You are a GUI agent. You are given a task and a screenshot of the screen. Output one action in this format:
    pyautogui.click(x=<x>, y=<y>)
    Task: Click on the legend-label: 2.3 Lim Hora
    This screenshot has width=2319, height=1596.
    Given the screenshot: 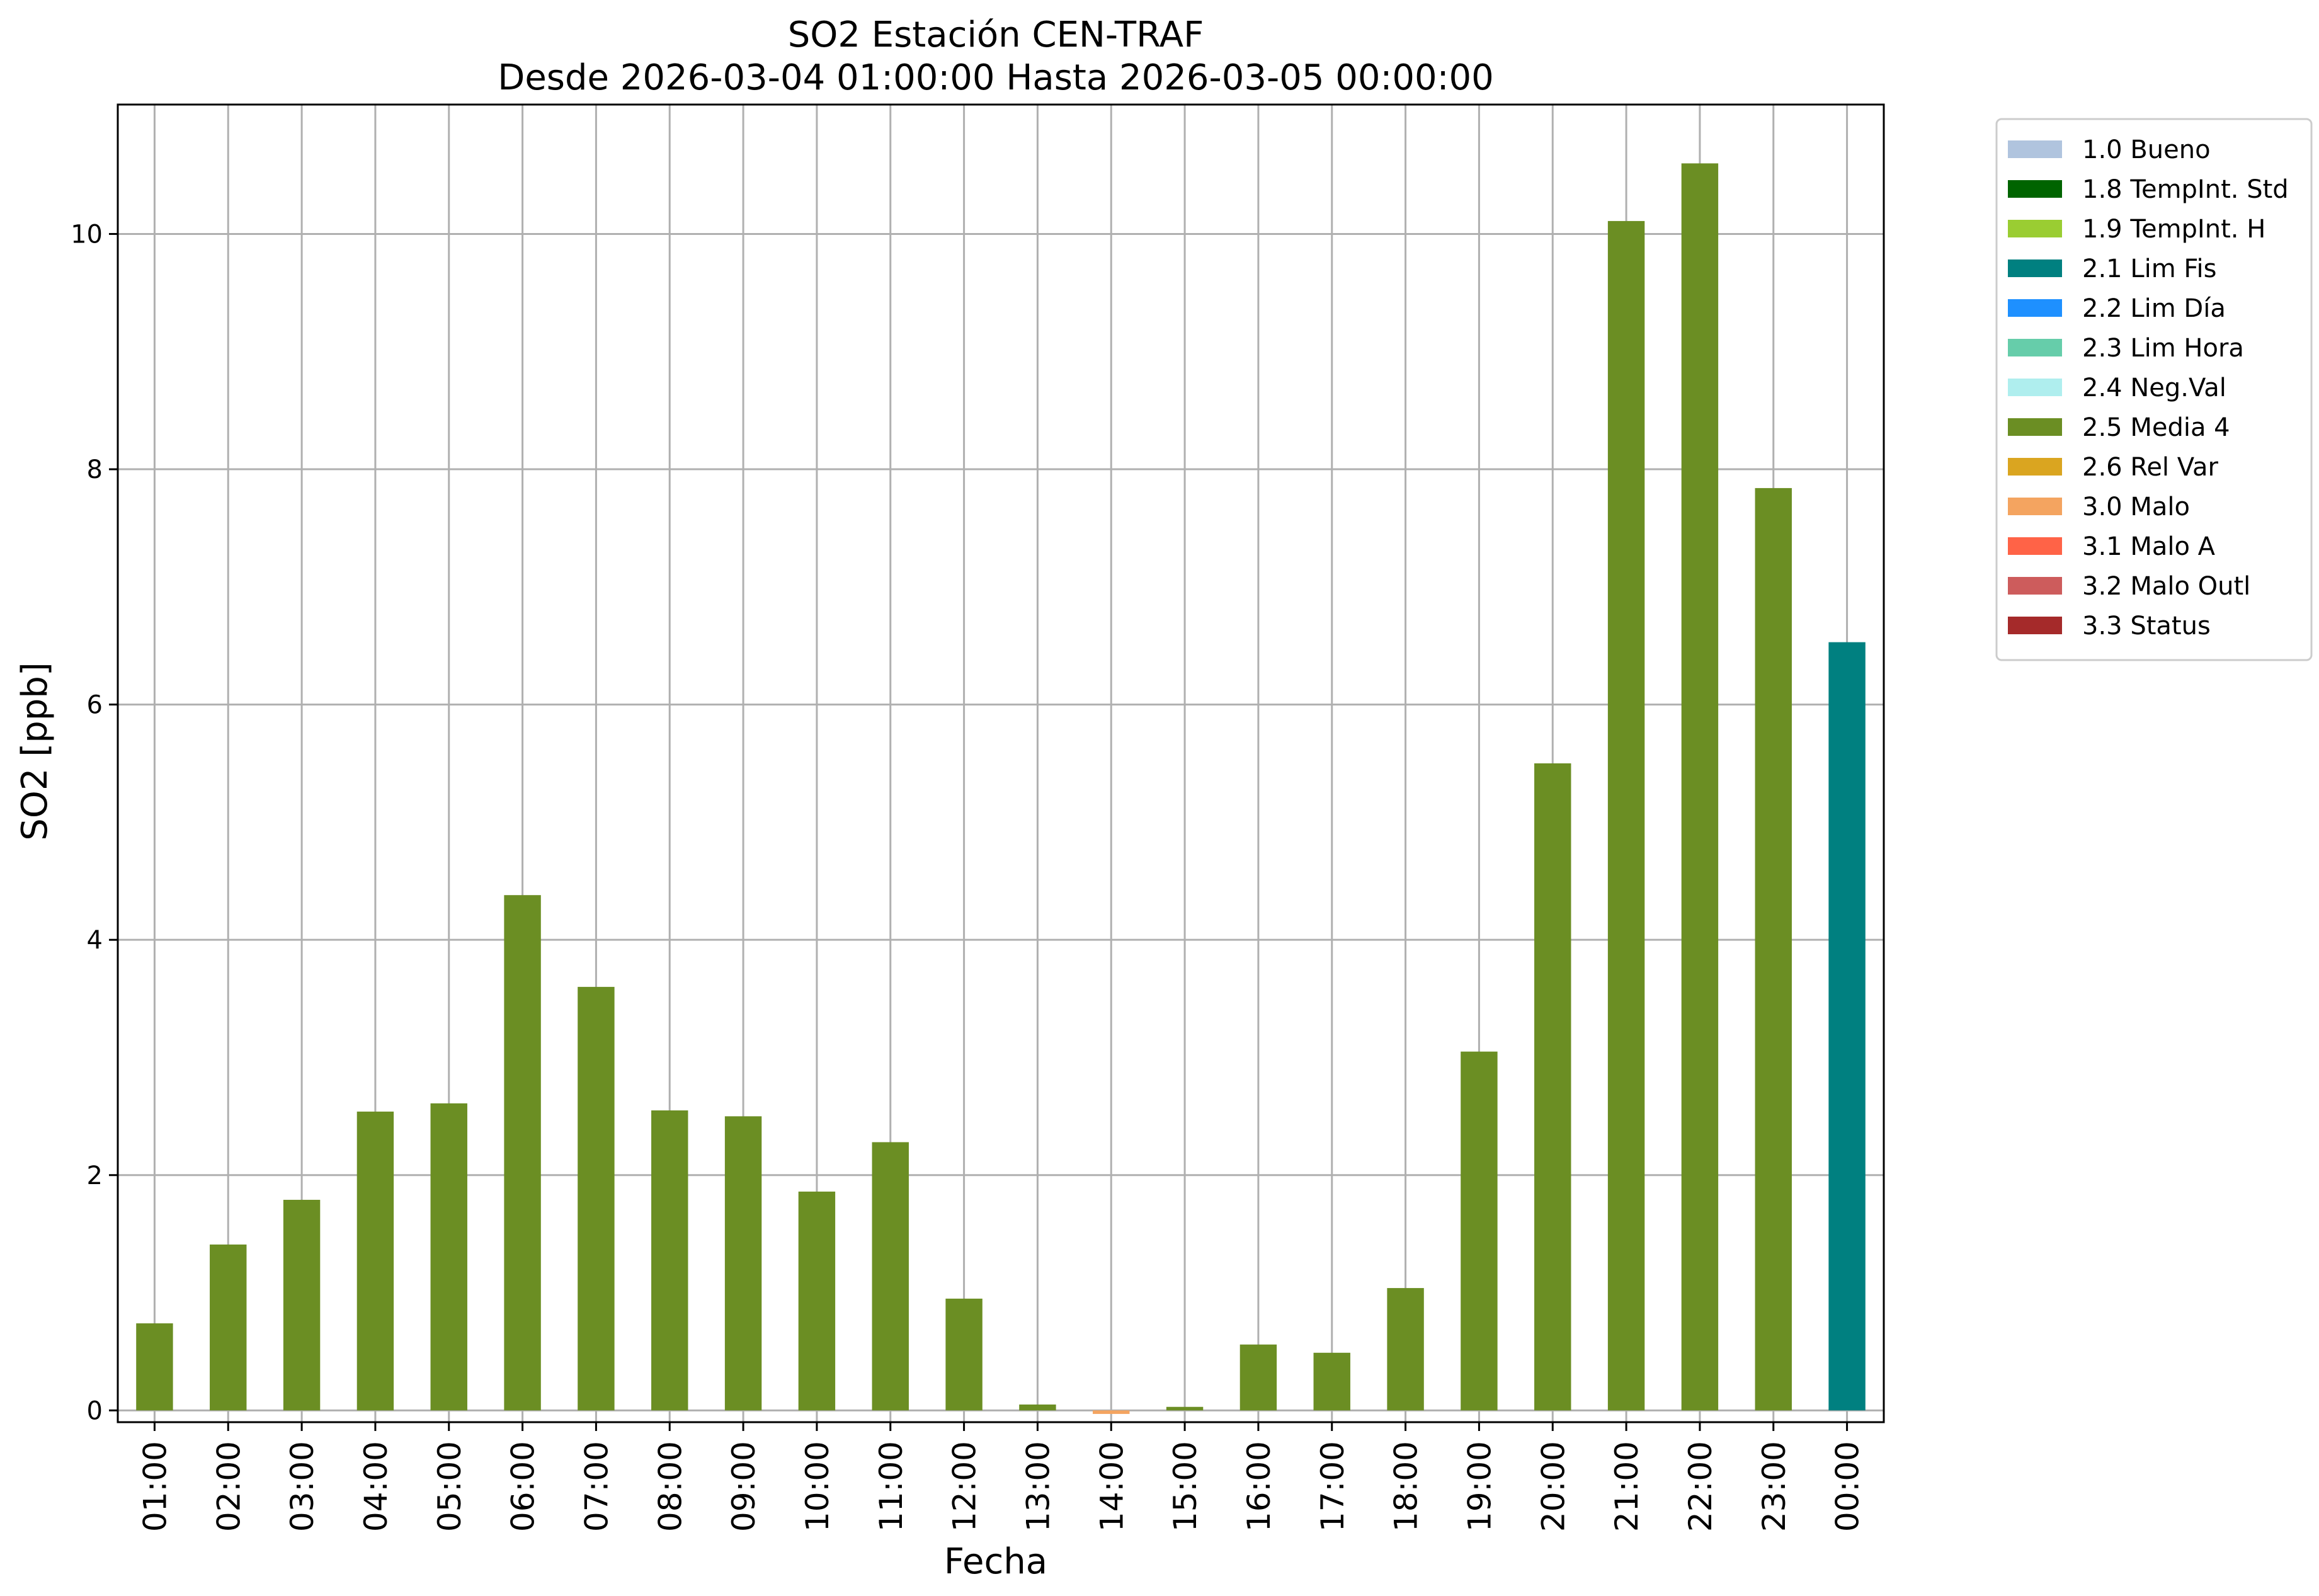 What is the action you would take?
    pyautogui.click(x=2163, y=348)
    